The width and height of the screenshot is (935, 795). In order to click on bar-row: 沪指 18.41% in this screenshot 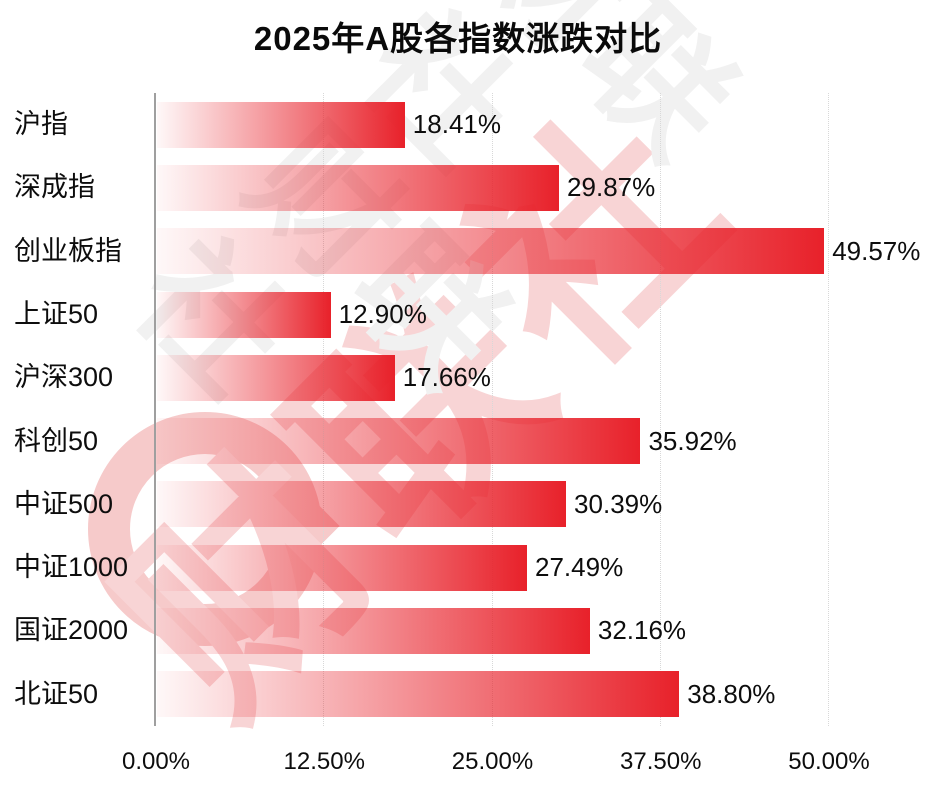, I will do `click(467, 124)`.